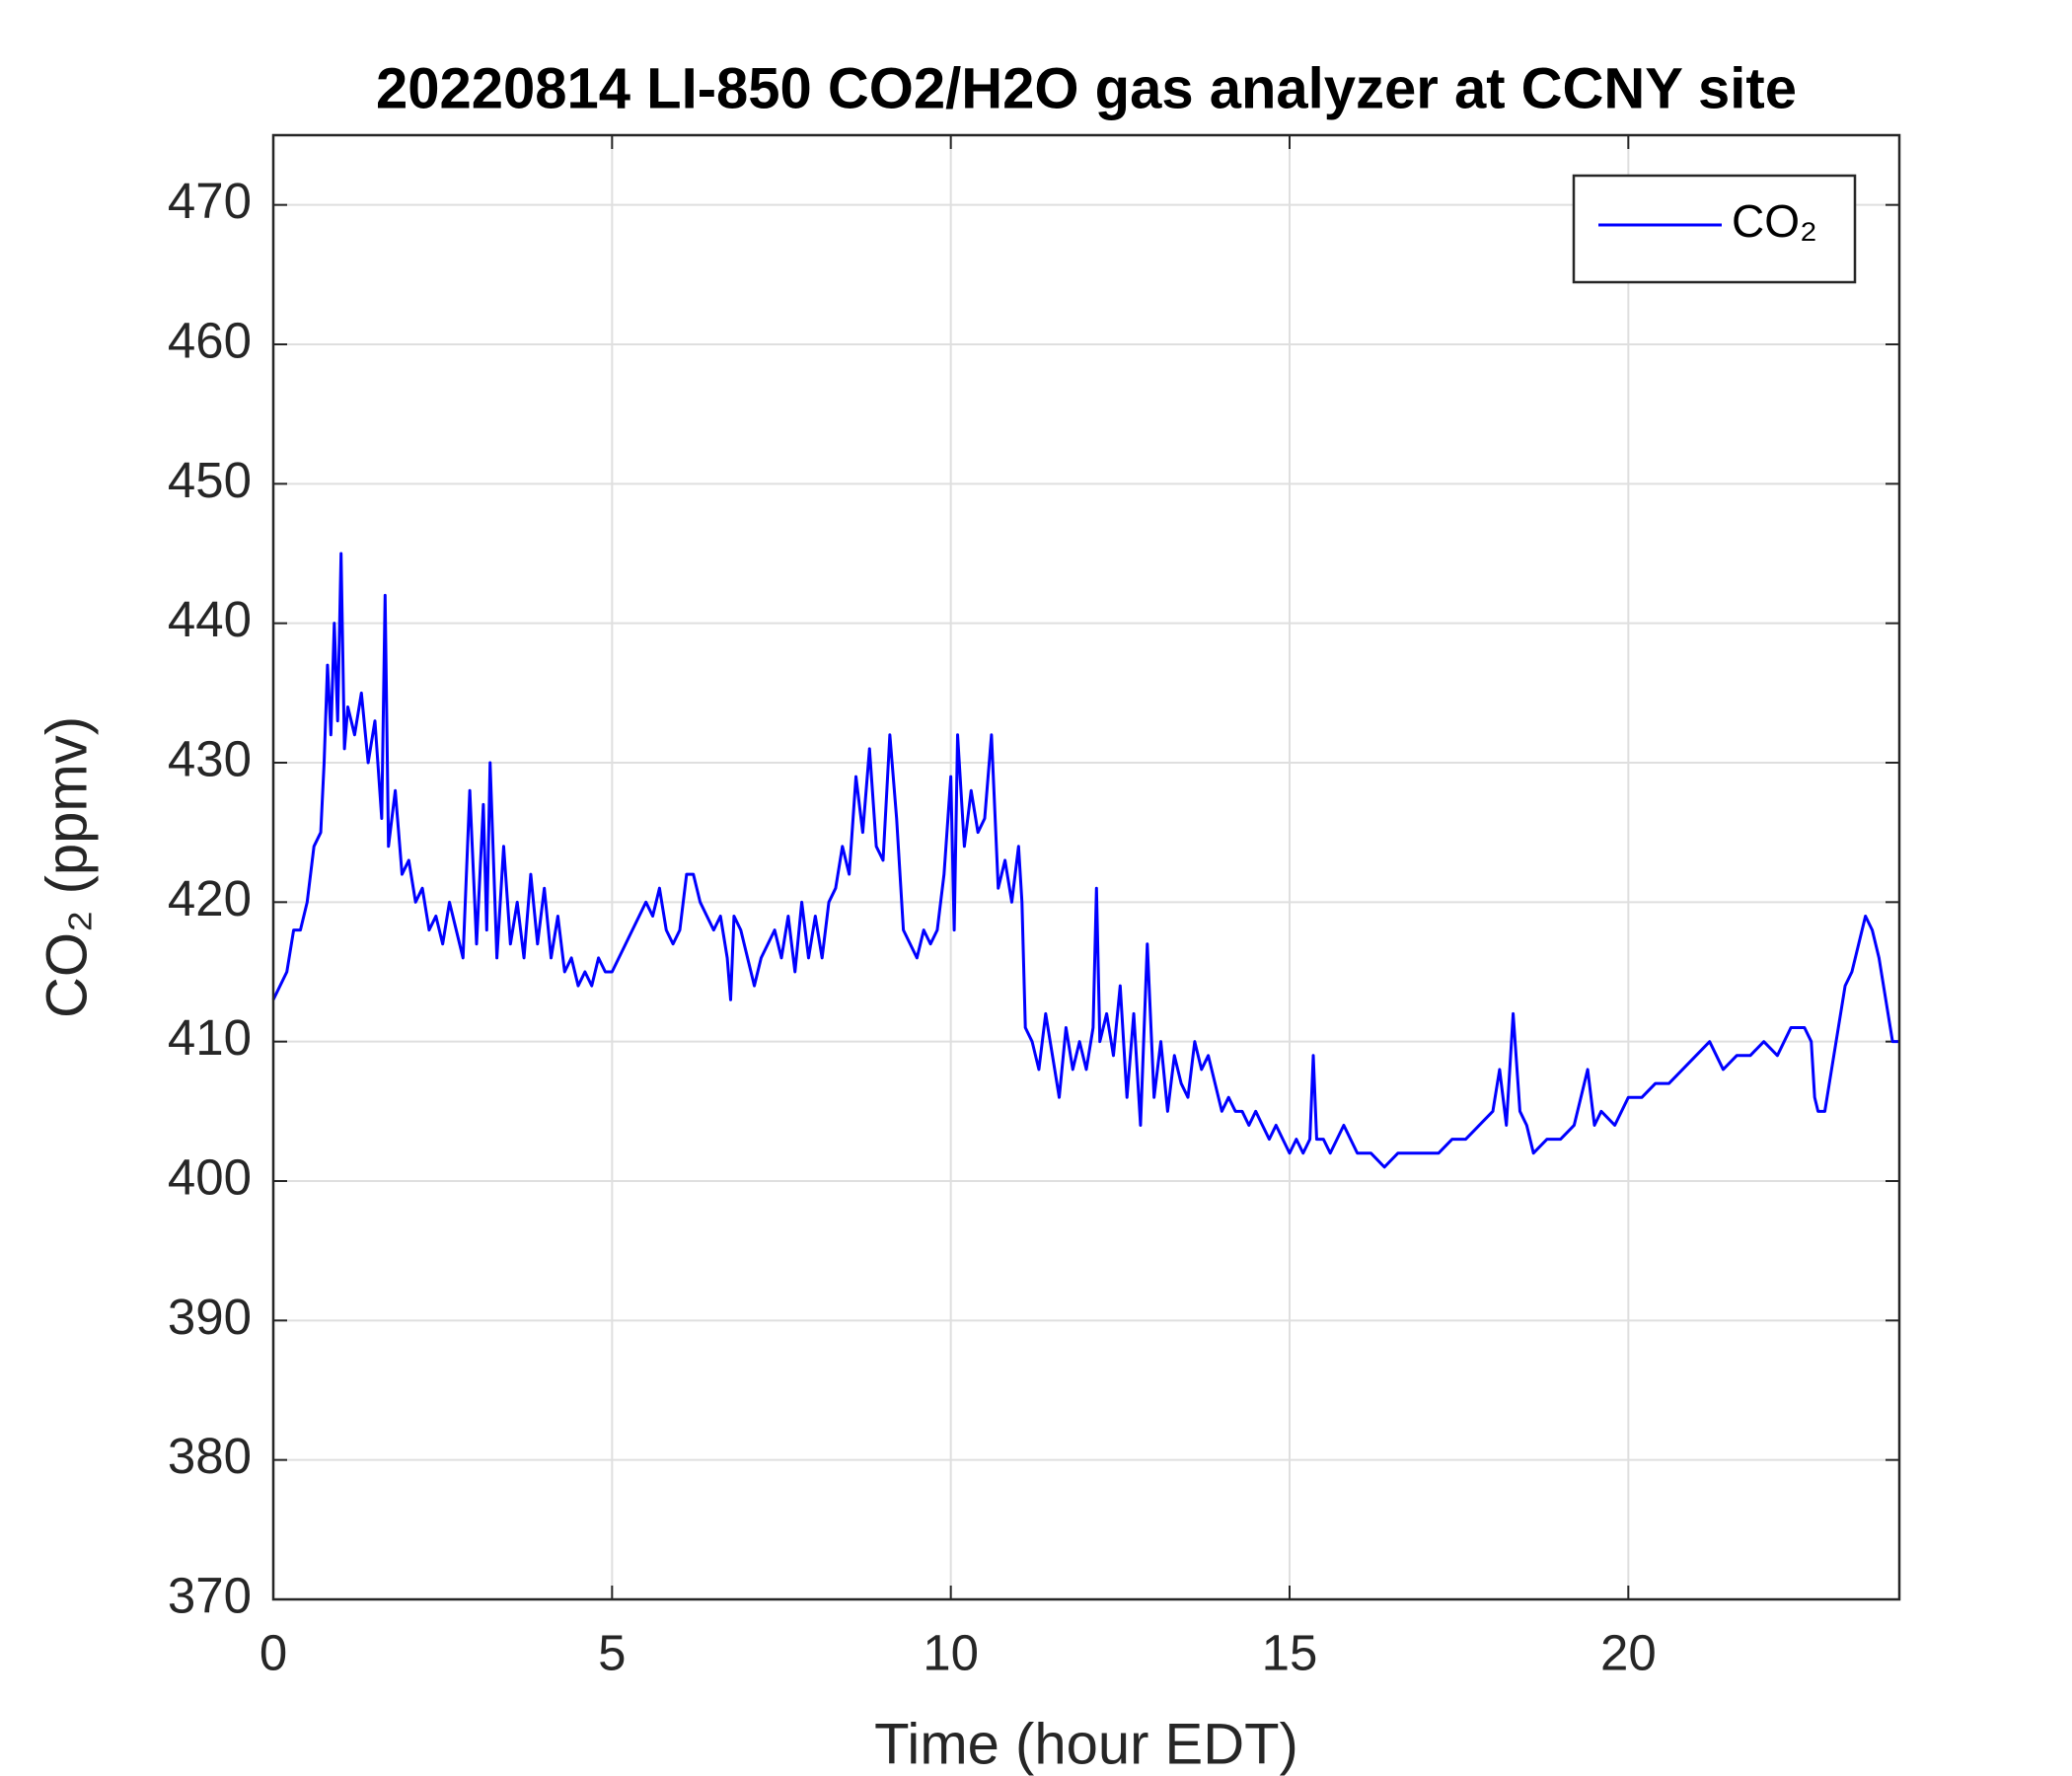 Image resolution: width=2072 pixels, height=1776 pixels. Describe the element at coordinates (210, 1177) in the screenshot. I see `y-tick-label: 400` at that location.